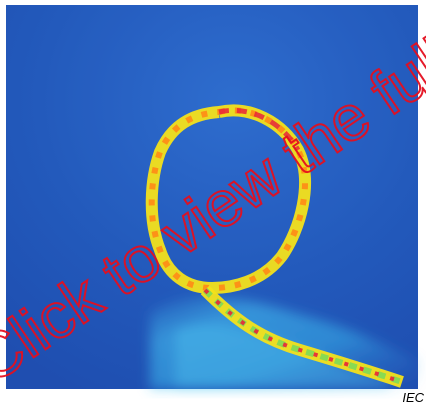 The height and width of the screenshot is (410, 426). I want to click on tail-stripe, so click(302, 336).